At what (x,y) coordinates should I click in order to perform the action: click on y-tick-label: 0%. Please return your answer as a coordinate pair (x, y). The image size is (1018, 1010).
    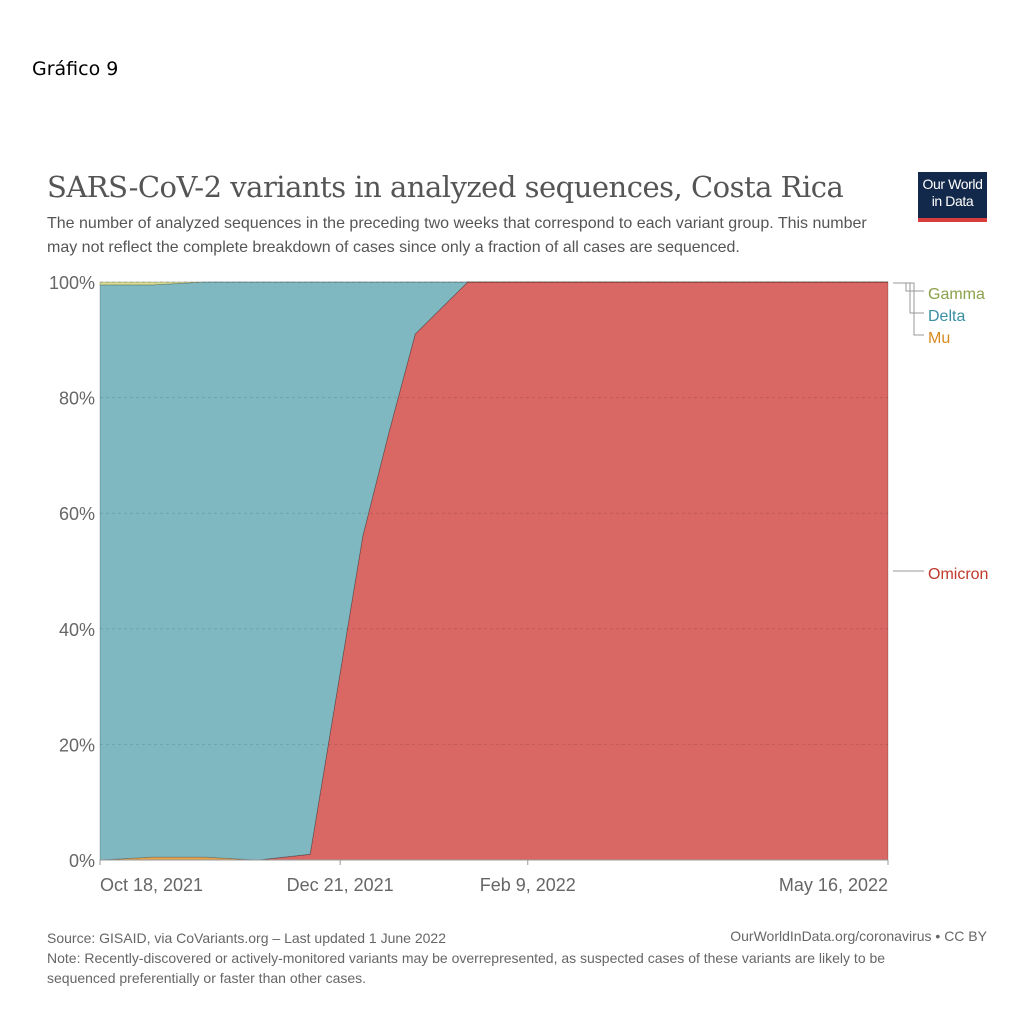
    Looking at the image, I should click on (82, 861).